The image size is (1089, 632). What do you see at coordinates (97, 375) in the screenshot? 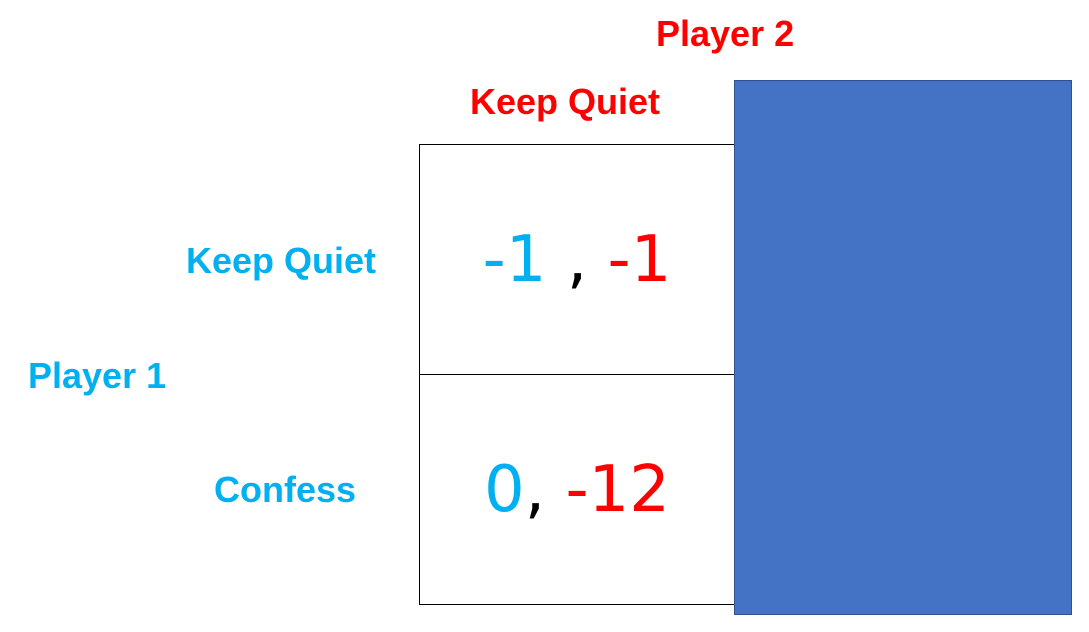
I see `player-1-title: Player 1` at bounding box center [97, 375].